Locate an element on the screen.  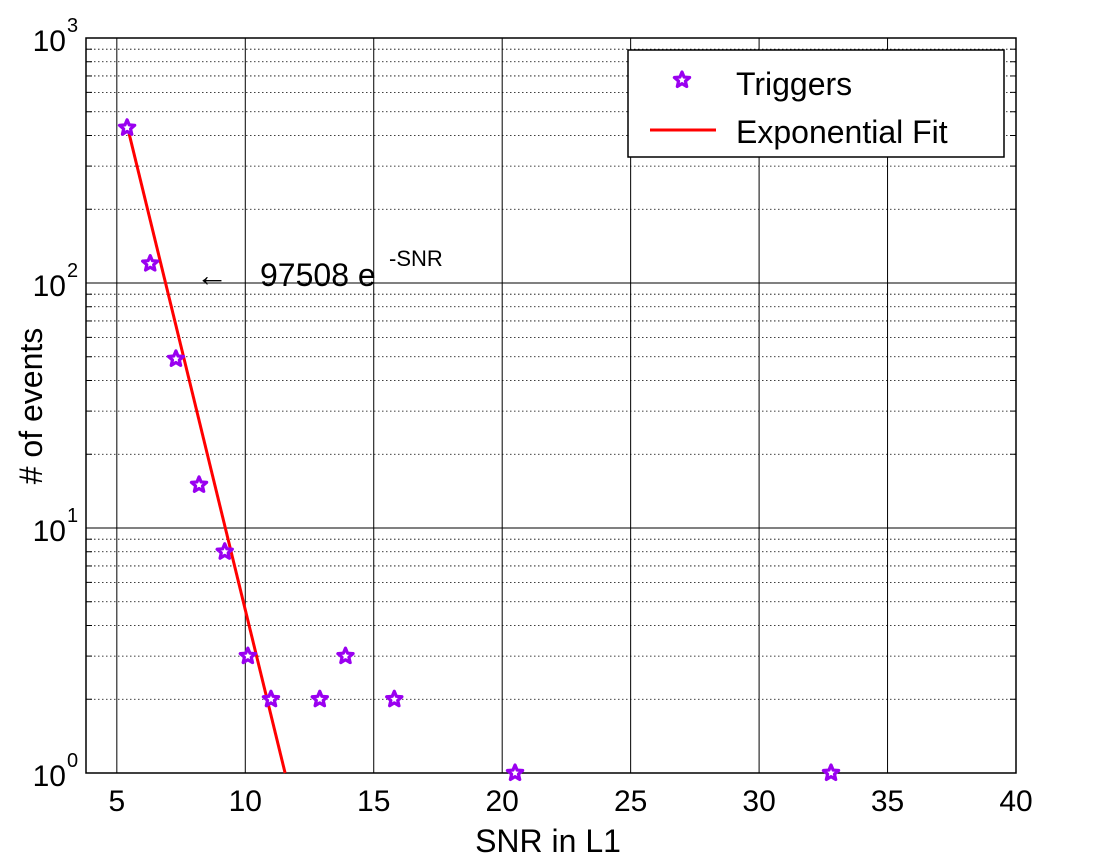
x-axis-label: SNR in L1 is located at coordinates (548, 841).